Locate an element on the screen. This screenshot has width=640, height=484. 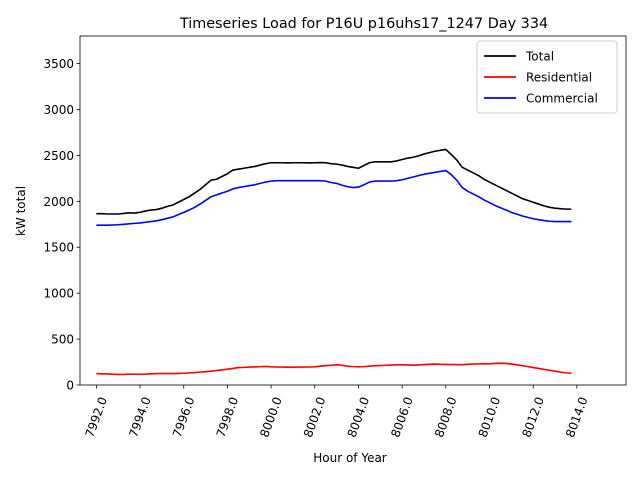
legend-items: Total Residential Commercial is located at coordinates (541, 78).